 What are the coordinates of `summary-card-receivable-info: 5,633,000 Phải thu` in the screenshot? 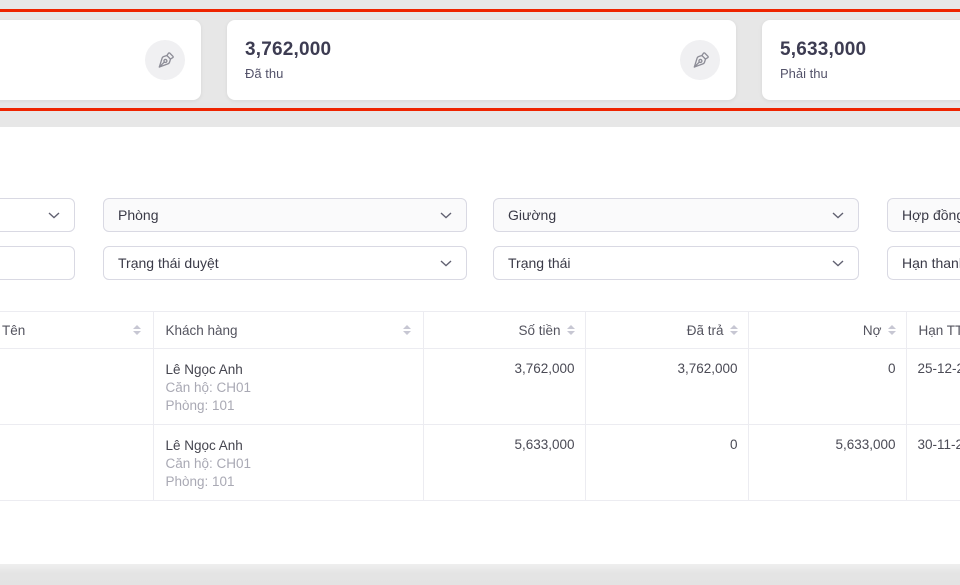 It's located at (823, 60).